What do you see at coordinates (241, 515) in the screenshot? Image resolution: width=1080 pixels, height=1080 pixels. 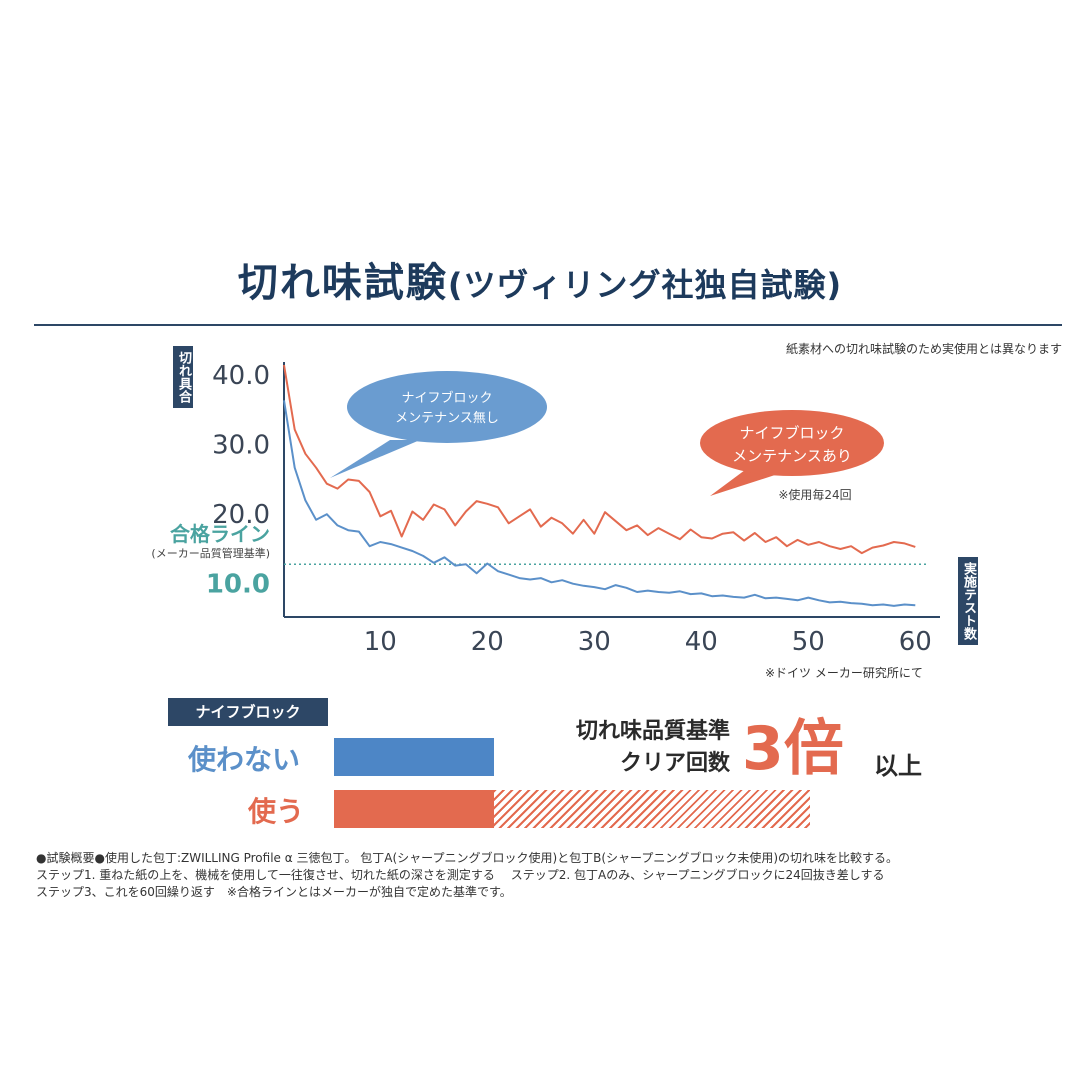 I see `y-tick-label: 20.0` at bounding box center [241, 515].